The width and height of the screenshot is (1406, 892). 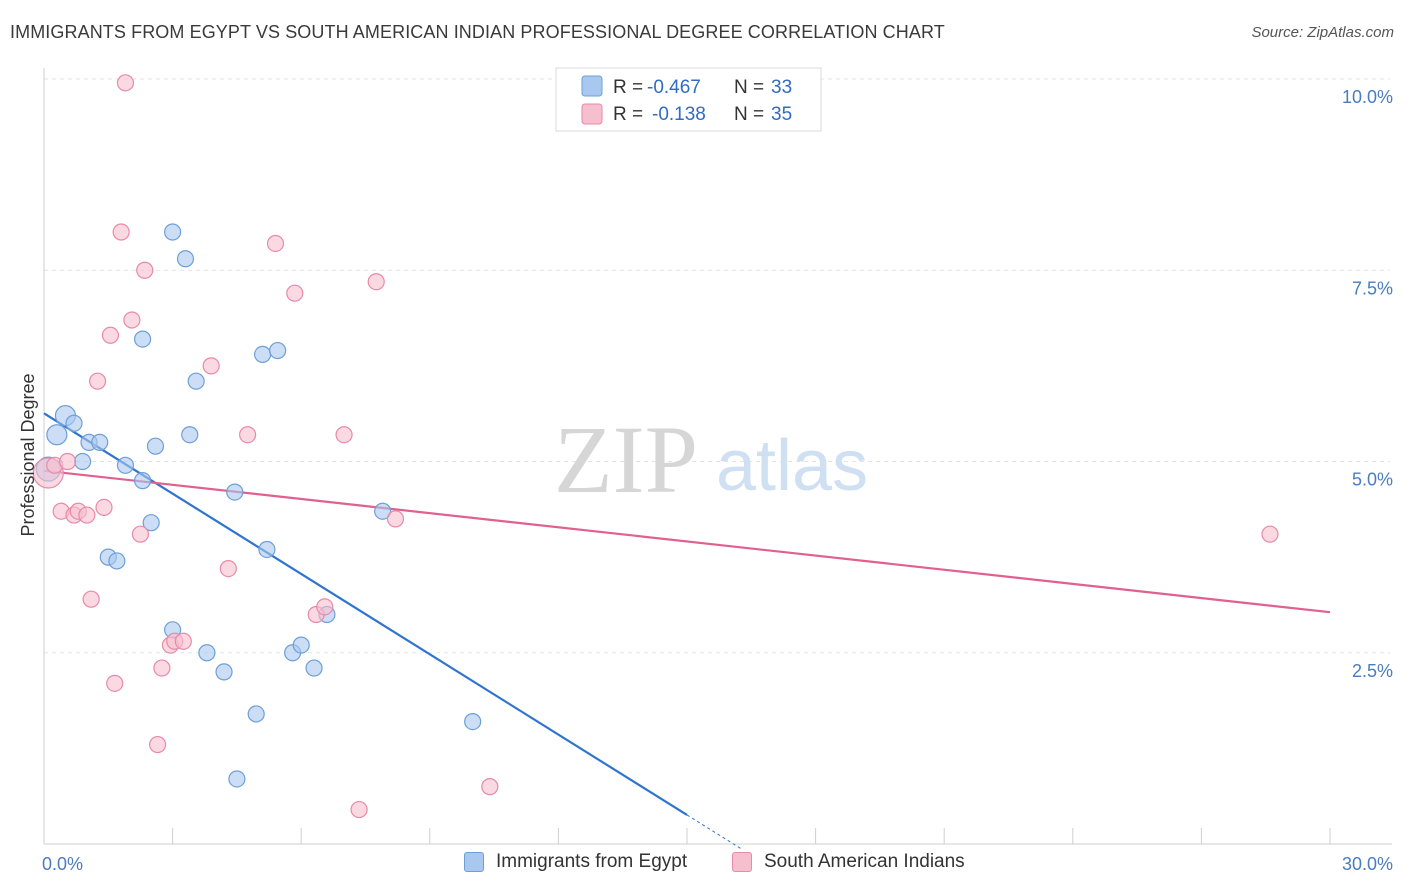 I want to click on legend-r-value-pink: -0.138, so click(x=679, y=114).